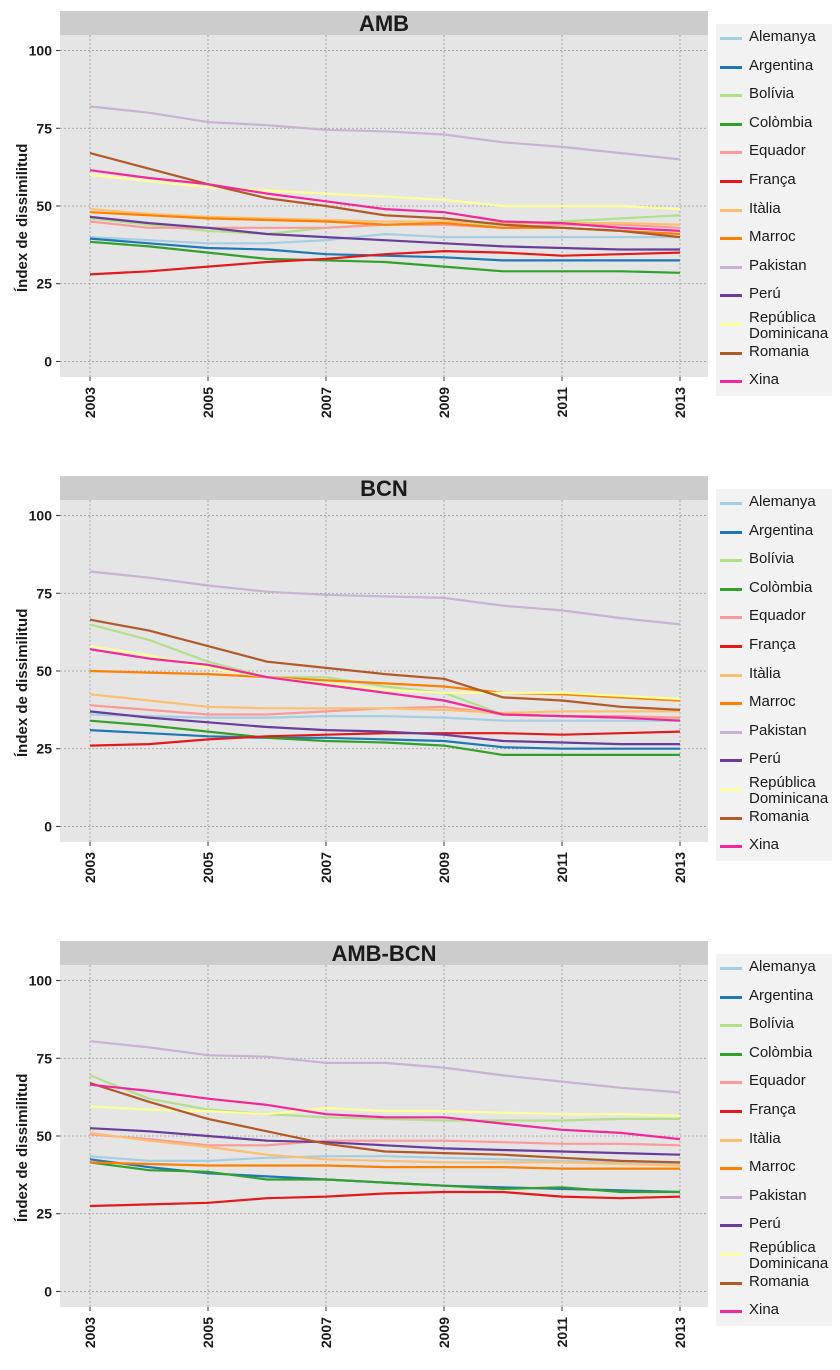  I want to click on legend-item-bolivia: Bolívia, so click(774, 560).